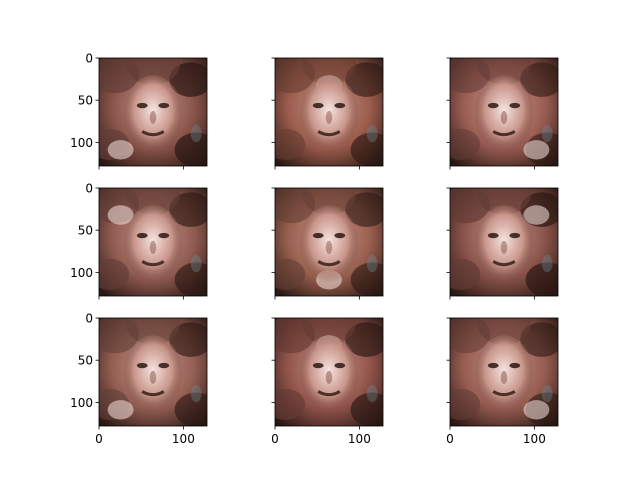 Image resolution: width=640 pixels, height=484 pixels. I want to click on subplot-3-2: 0 100, so click(327, 381).